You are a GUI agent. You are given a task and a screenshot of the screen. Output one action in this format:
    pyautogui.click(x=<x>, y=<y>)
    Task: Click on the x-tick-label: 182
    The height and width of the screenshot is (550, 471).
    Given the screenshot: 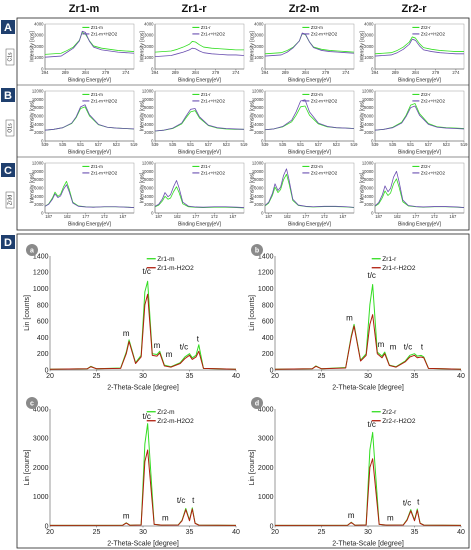 What is the action you would take?
    pyautogui.click(x=178, y=216)
    